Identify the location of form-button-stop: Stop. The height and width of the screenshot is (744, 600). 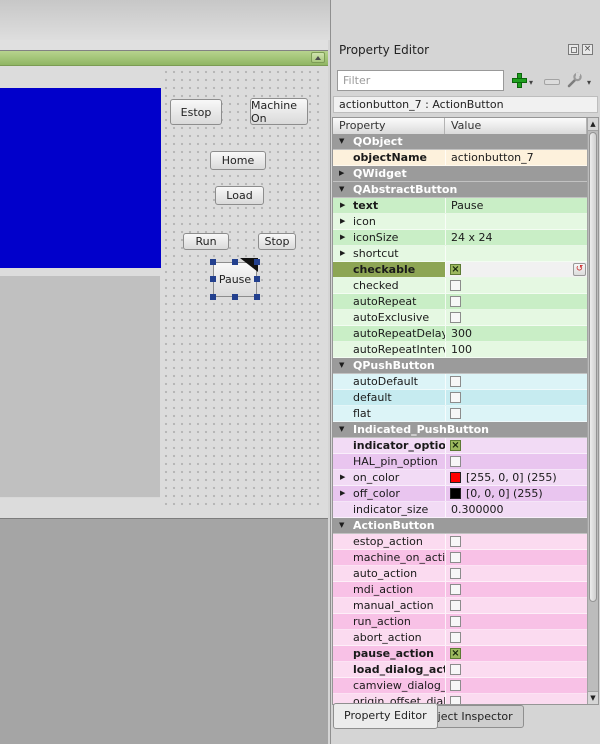
(277, 241).